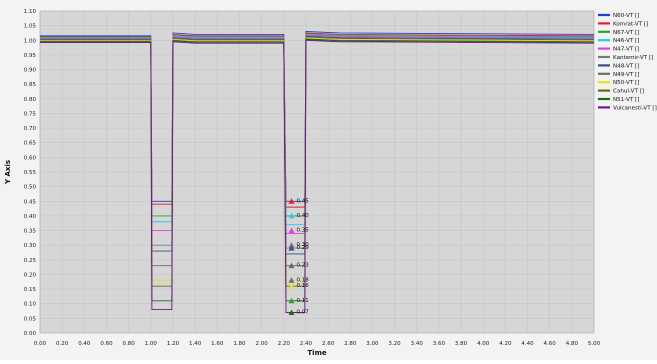 The height and width of the screenshot is (364, 657). I want to click on legend-item: Cahul-VT [], so click(621, 92).